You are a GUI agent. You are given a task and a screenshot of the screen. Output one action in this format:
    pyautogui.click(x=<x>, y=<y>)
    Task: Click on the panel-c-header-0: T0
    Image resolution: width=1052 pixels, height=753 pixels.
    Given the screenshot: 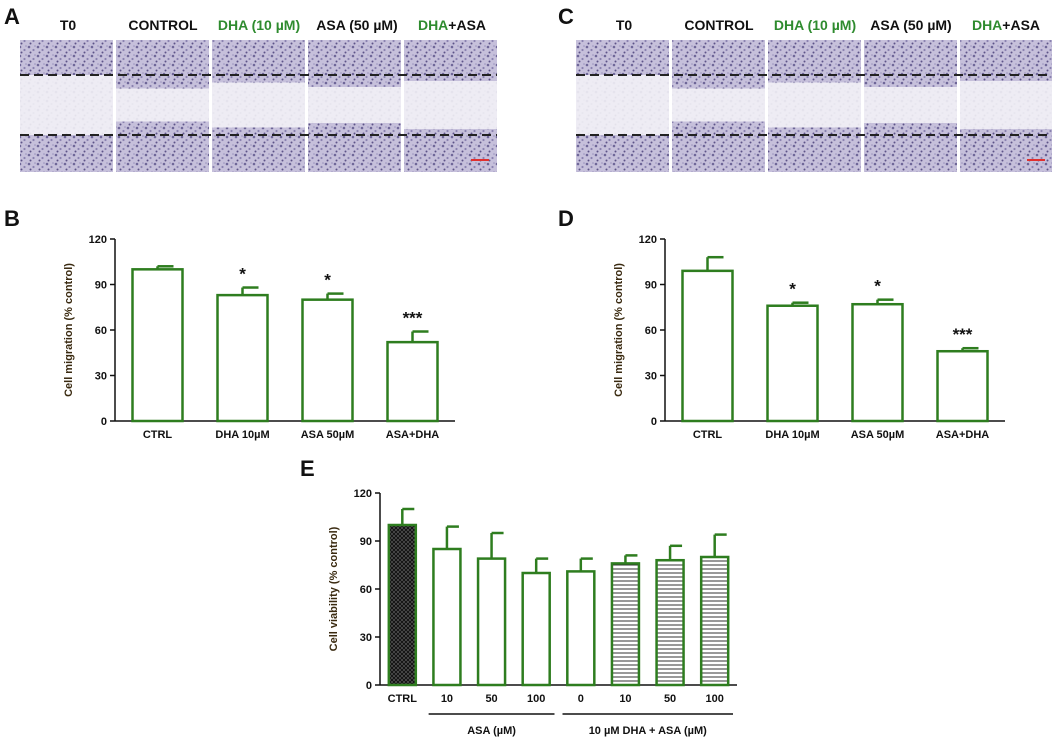 What is the action you would take?
    pyautogui.click(x=624, y=25)
    